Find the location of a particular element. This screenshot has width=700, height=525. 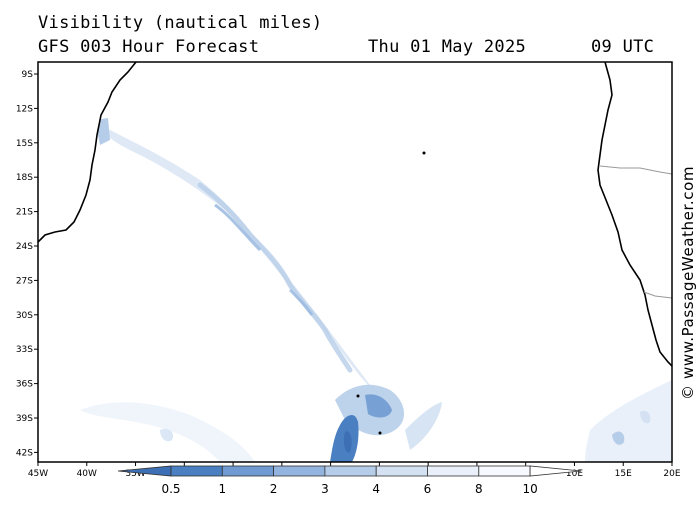

lat-label: 39S is located at coordinates (24, 419).